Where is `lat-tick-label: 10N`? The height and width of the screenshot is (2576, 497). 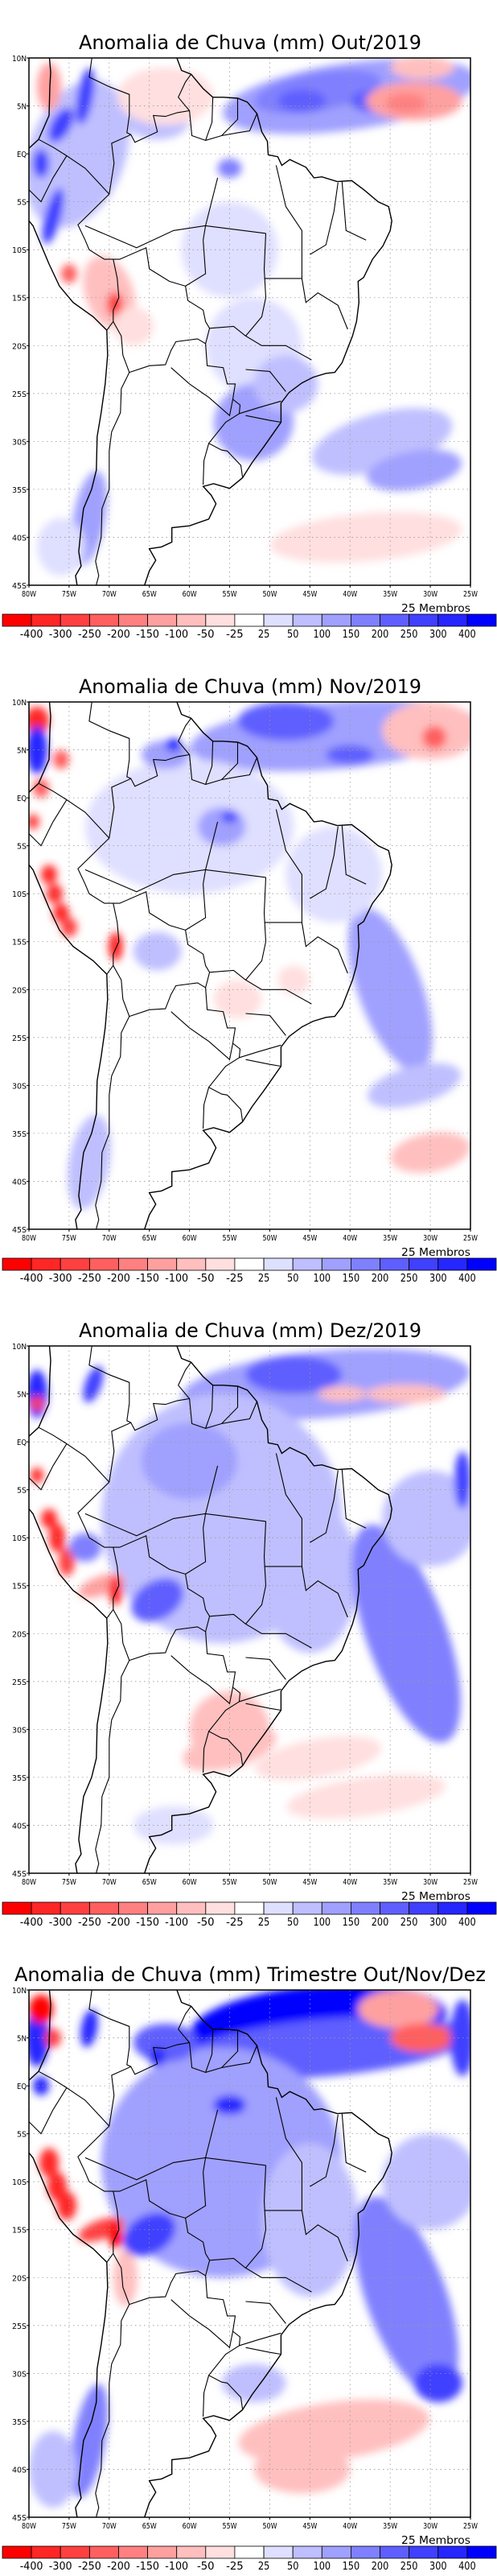 lat-tick-label: 10N is located at coordinates (19, 1347).